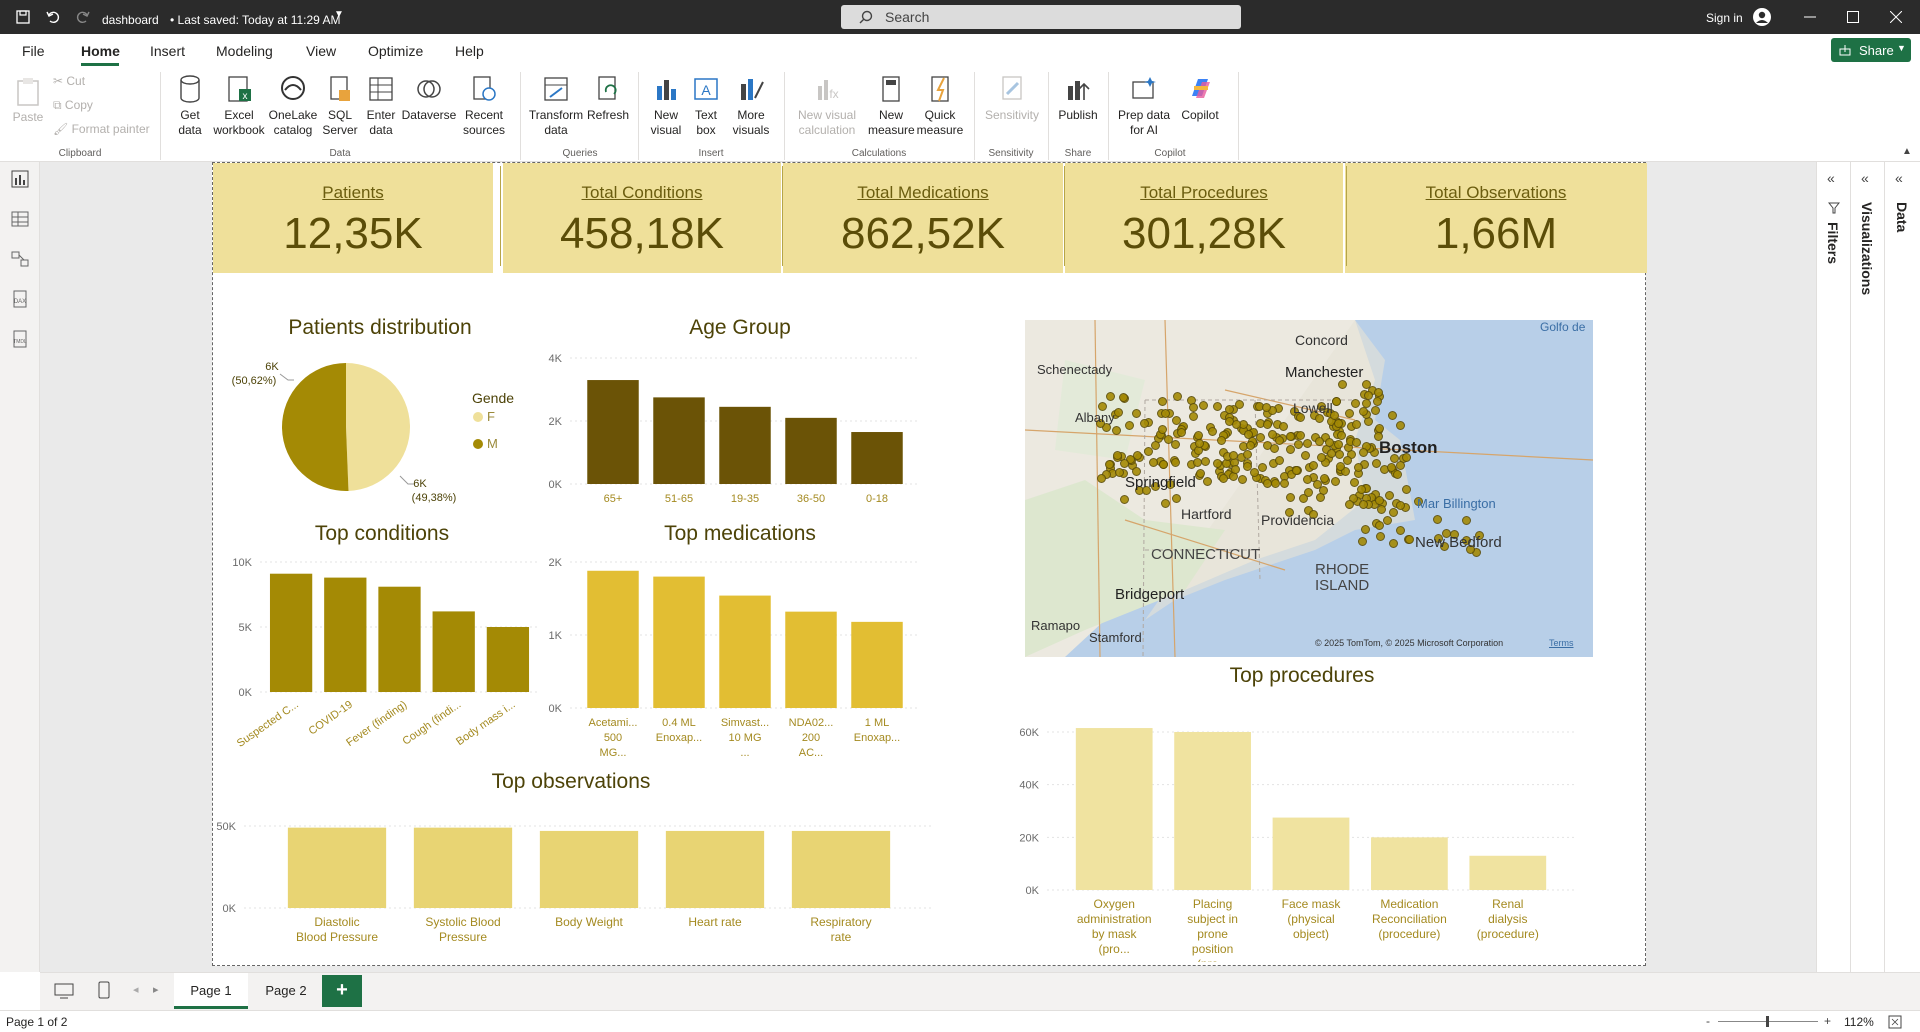  Describe the element at coordinates (20, 219) in the screenshot. I see `table-view-icon` at that location.